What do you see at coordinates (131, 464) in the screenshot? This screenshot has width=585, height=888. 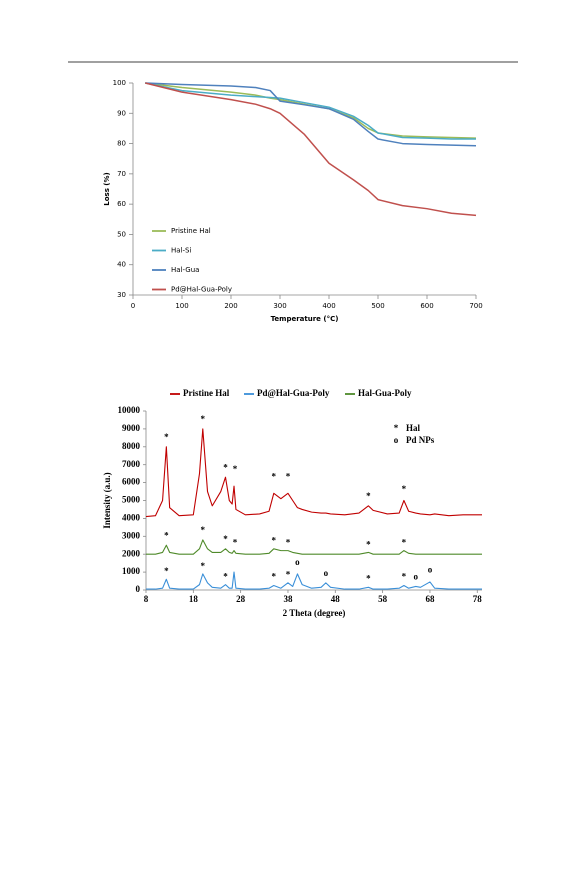 I see `y-tick-label: 7000` at bounding box center [131, 464].